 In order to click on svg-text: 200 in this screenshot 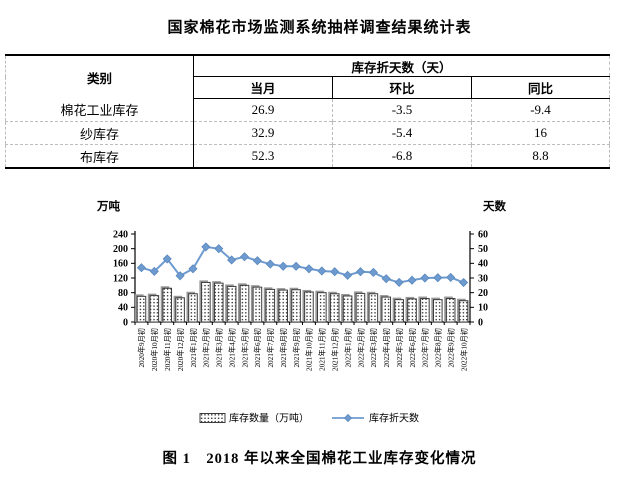, I will do `click(120, 249)`.